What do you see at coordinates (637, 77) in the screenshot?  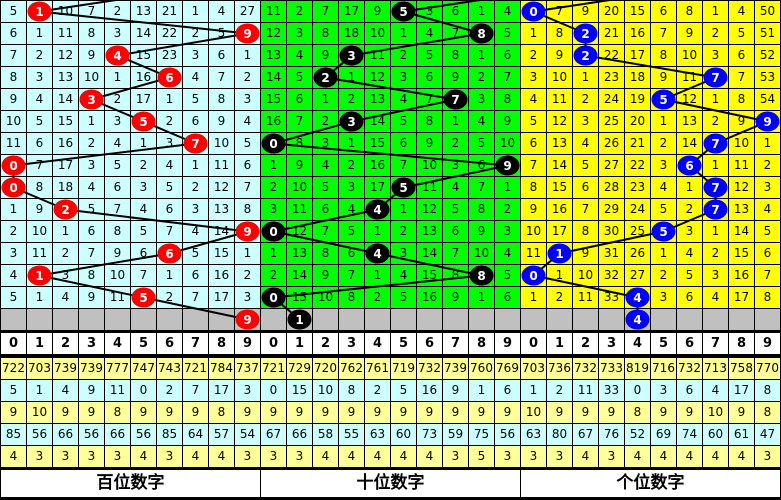 I see `grid-cell: 18` at bounding box center [637, 77].